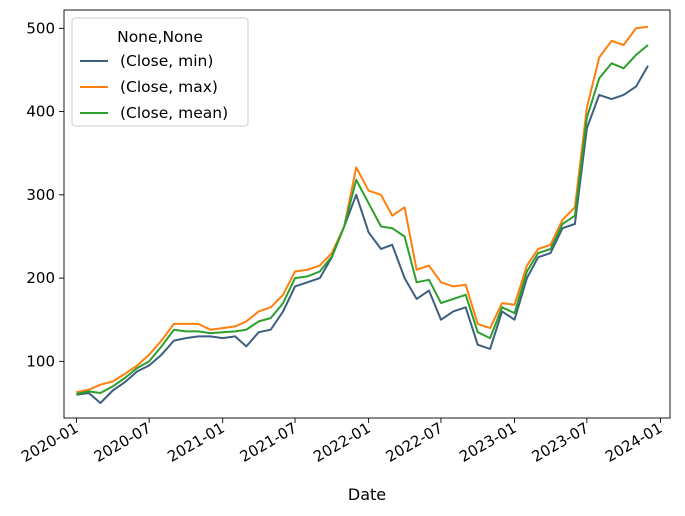  I want to click on legend-title: None,None, so click(160, 37).